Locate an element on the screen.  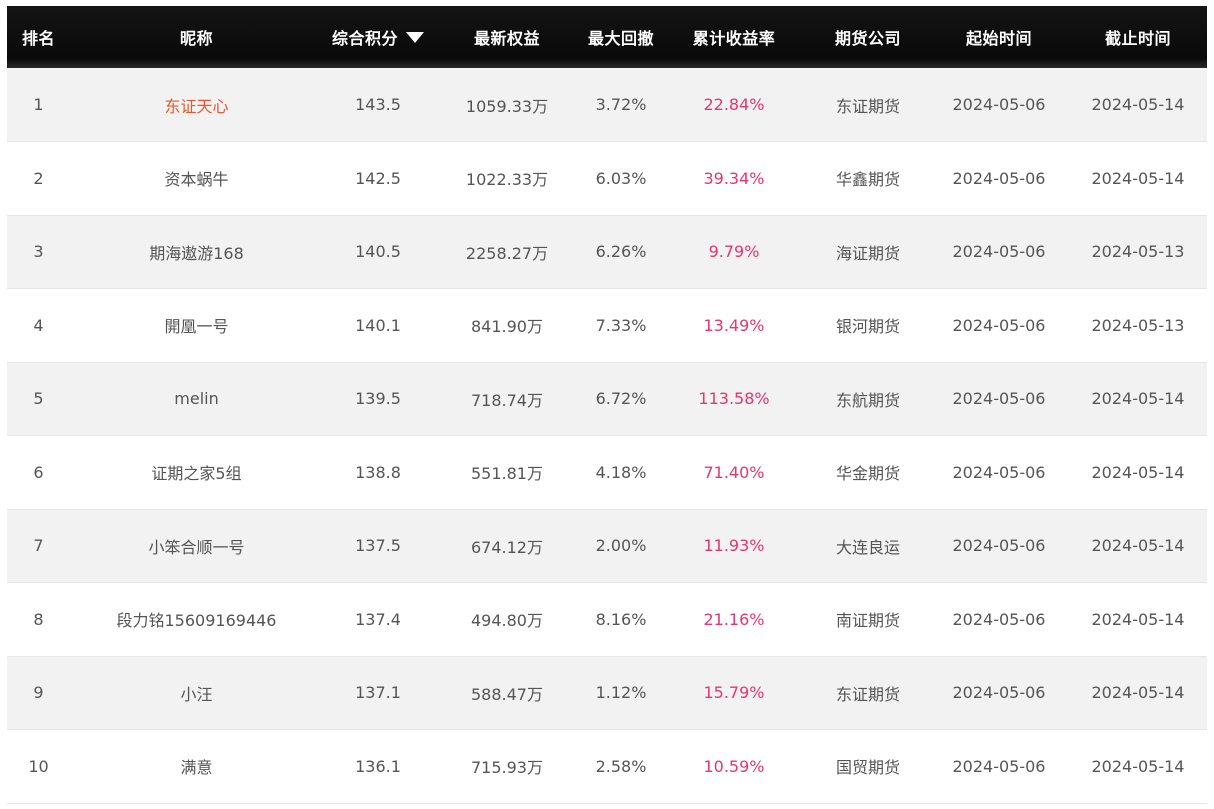
cell-company: 海证期货 is located at coordinates (867, 253).